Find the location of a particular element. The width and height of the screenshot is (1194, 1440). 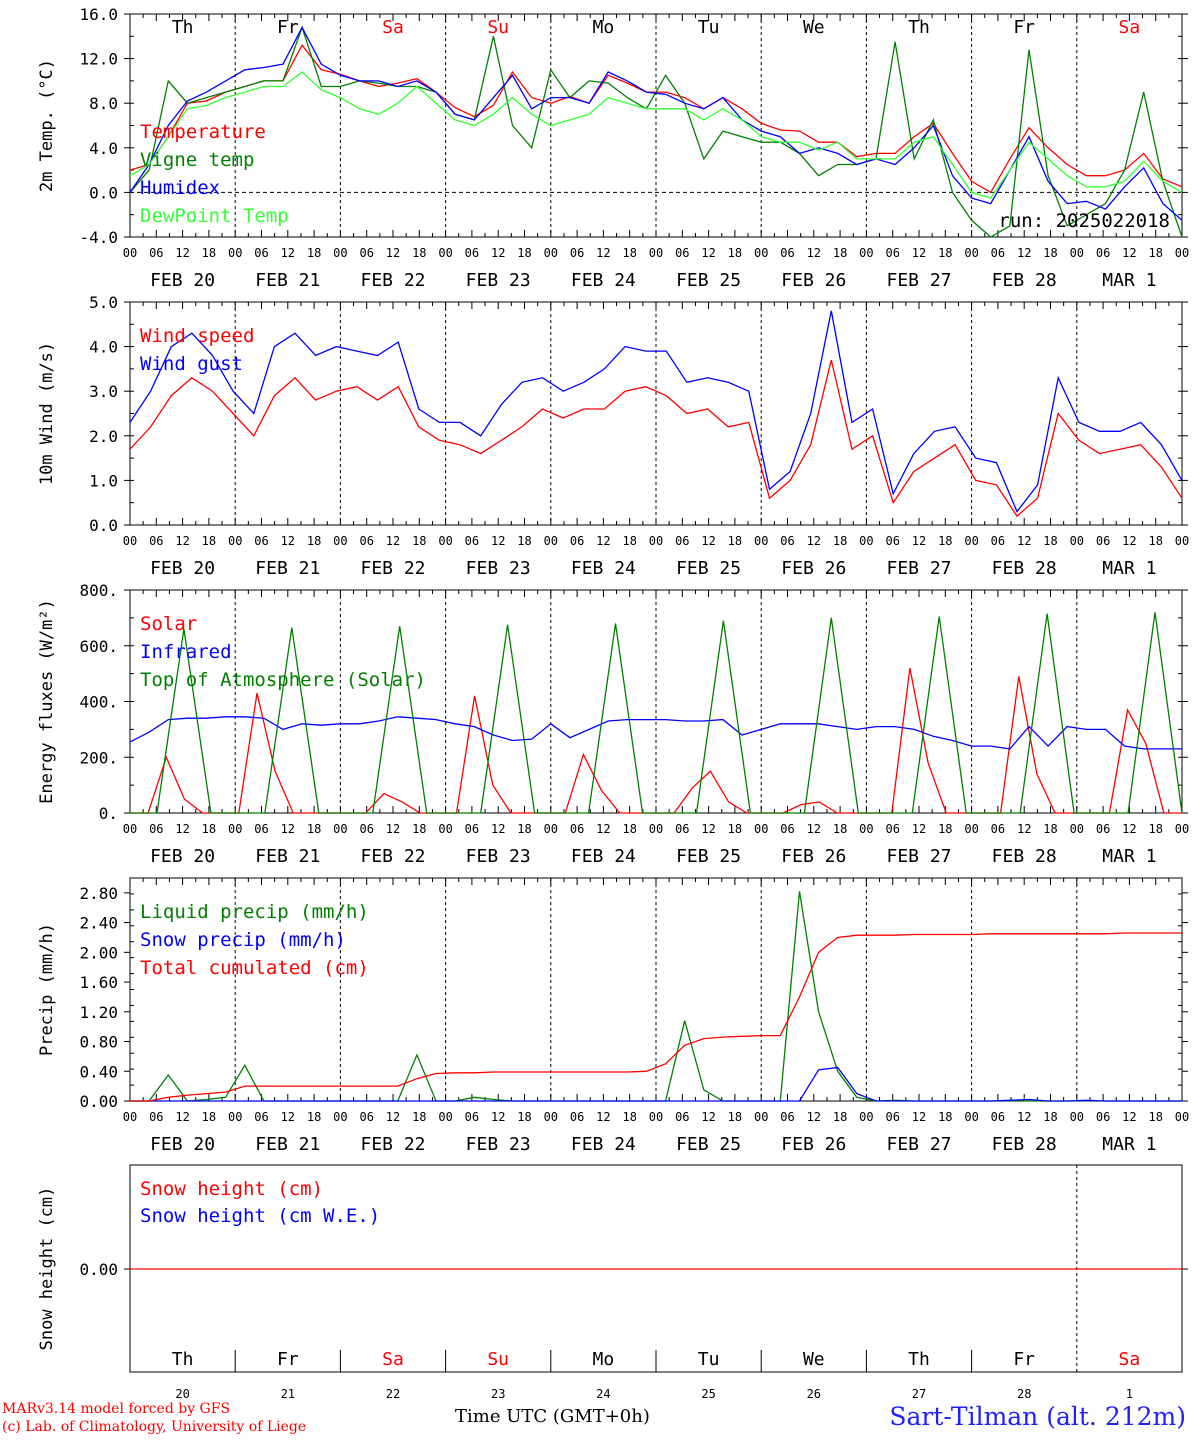

date-label: FEB 28 is located at coordinates (1024, 568).